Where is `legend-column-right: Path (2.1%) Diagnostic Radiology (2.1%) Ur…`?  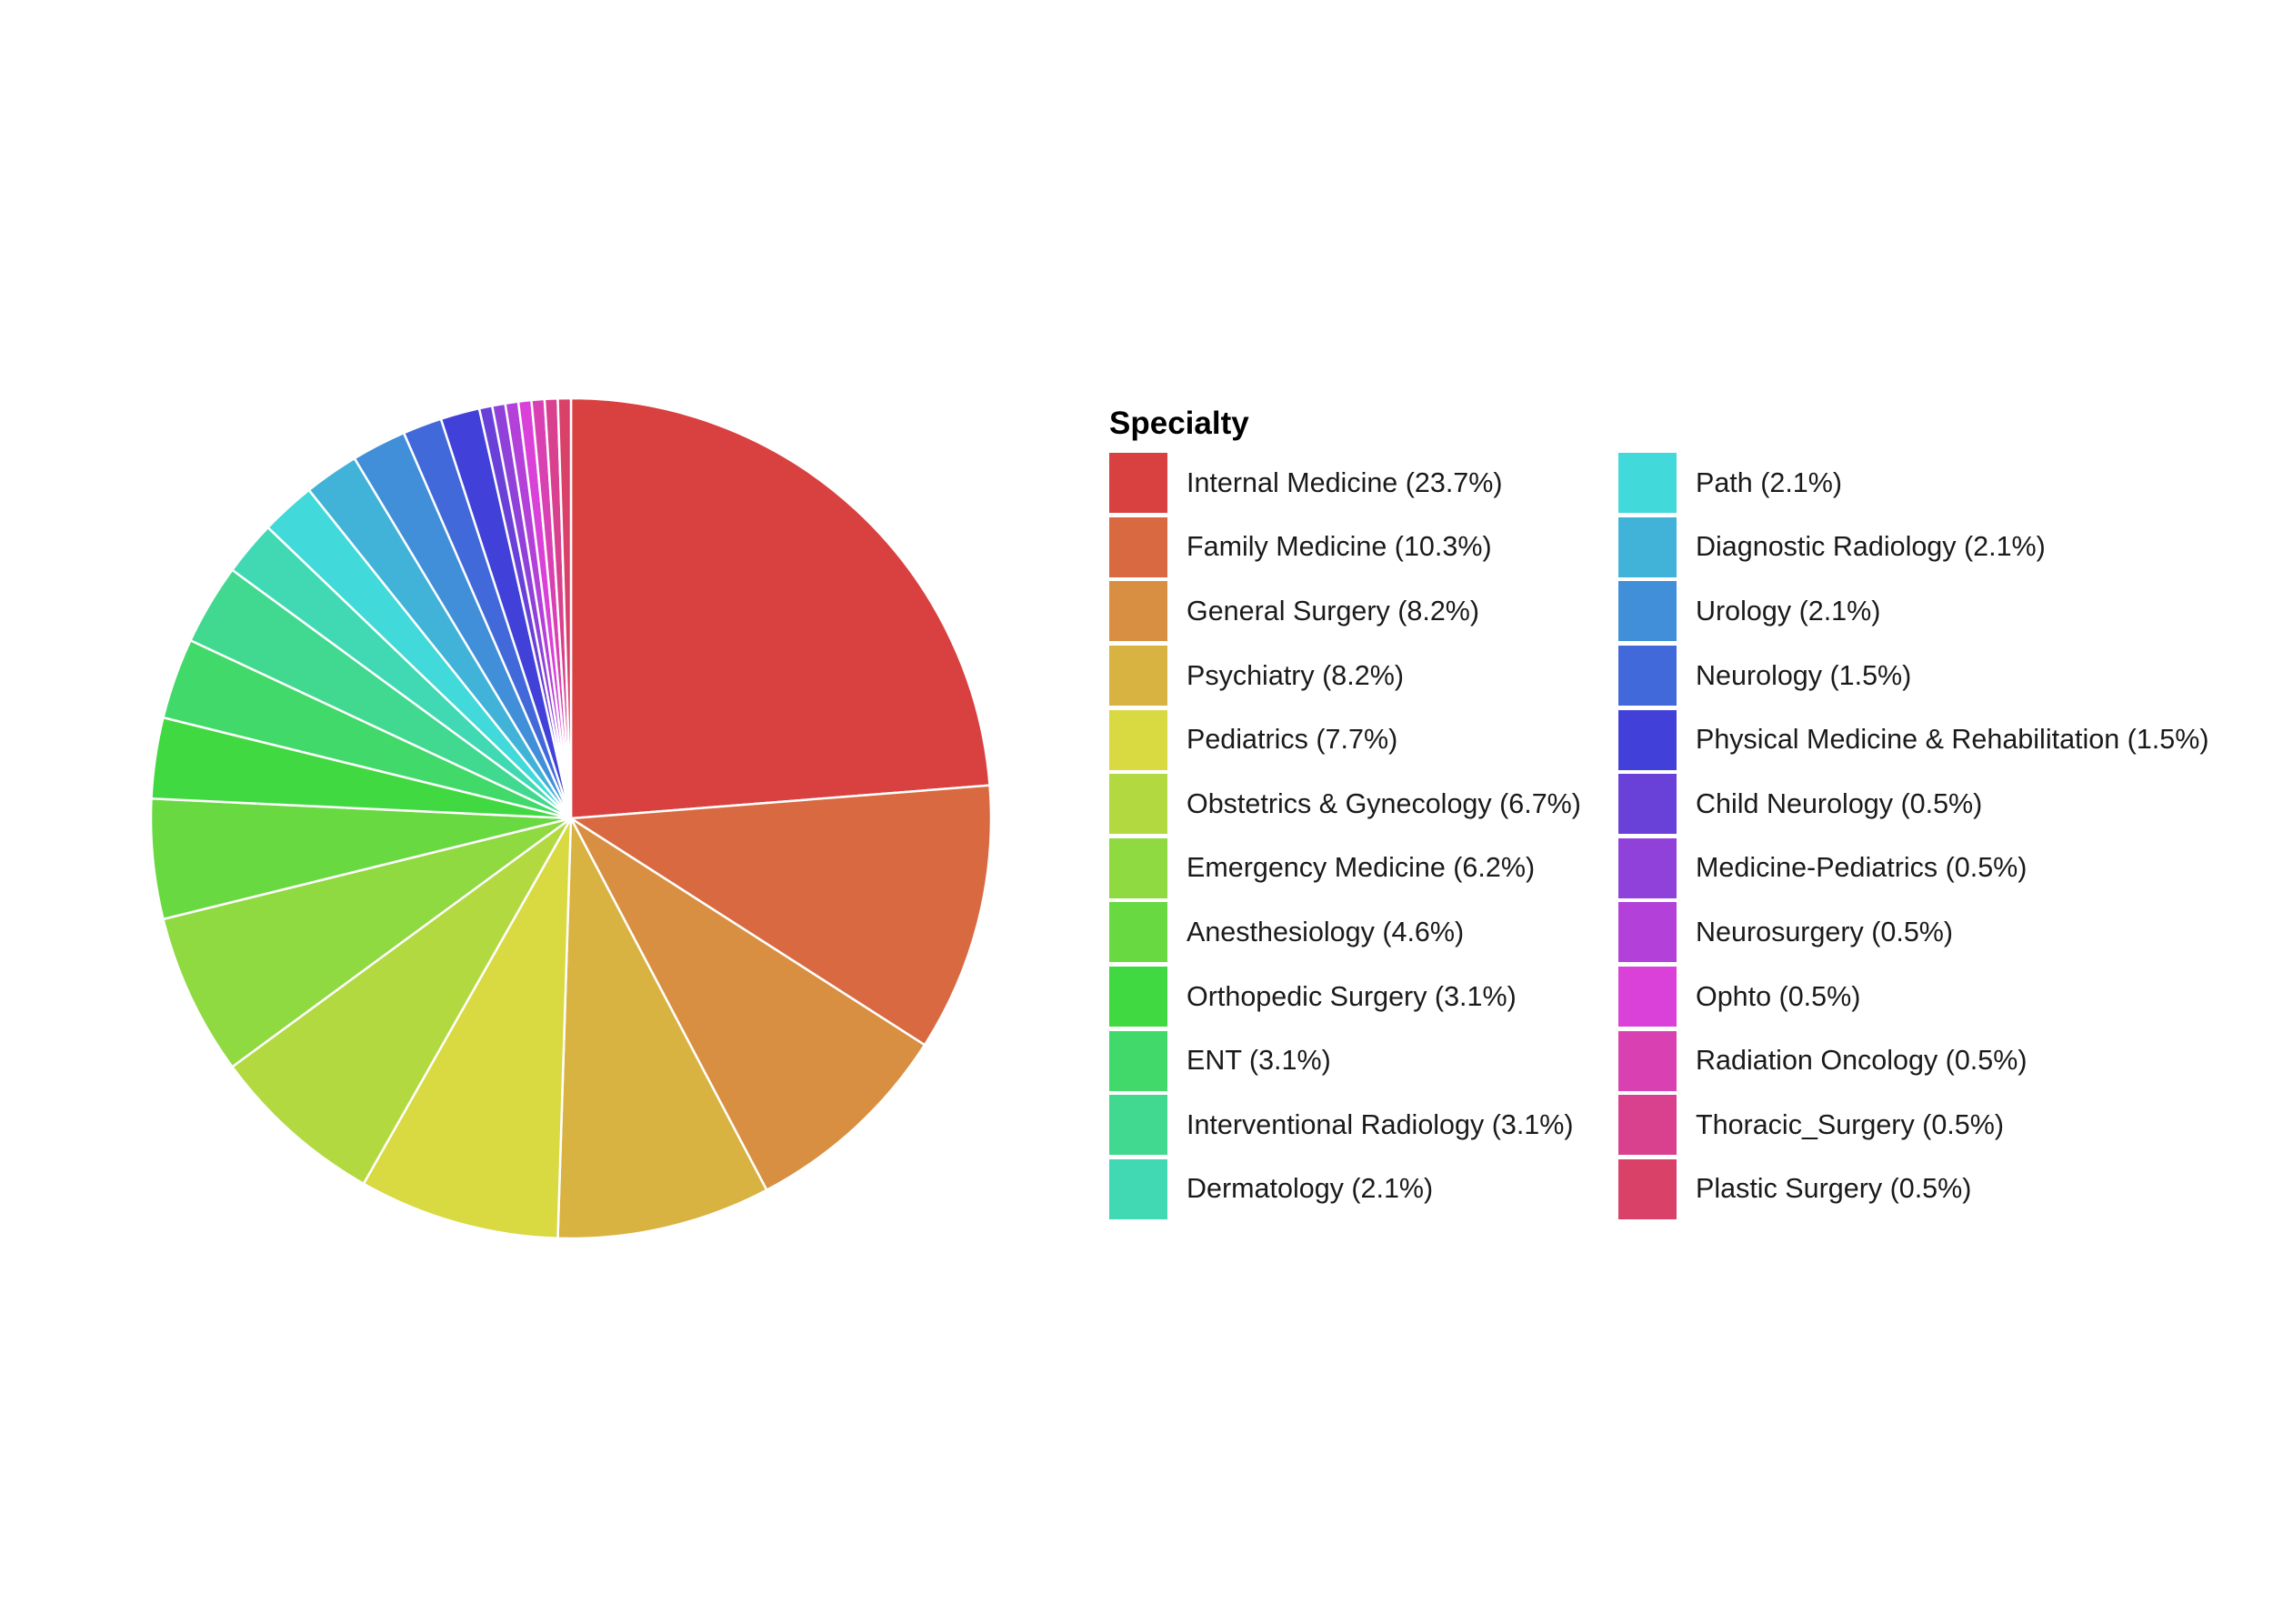 legend-column-right: Path (2.1%) Diagnostic Radiology (2.1%) Ur… is located at coordinates (1913, 836).